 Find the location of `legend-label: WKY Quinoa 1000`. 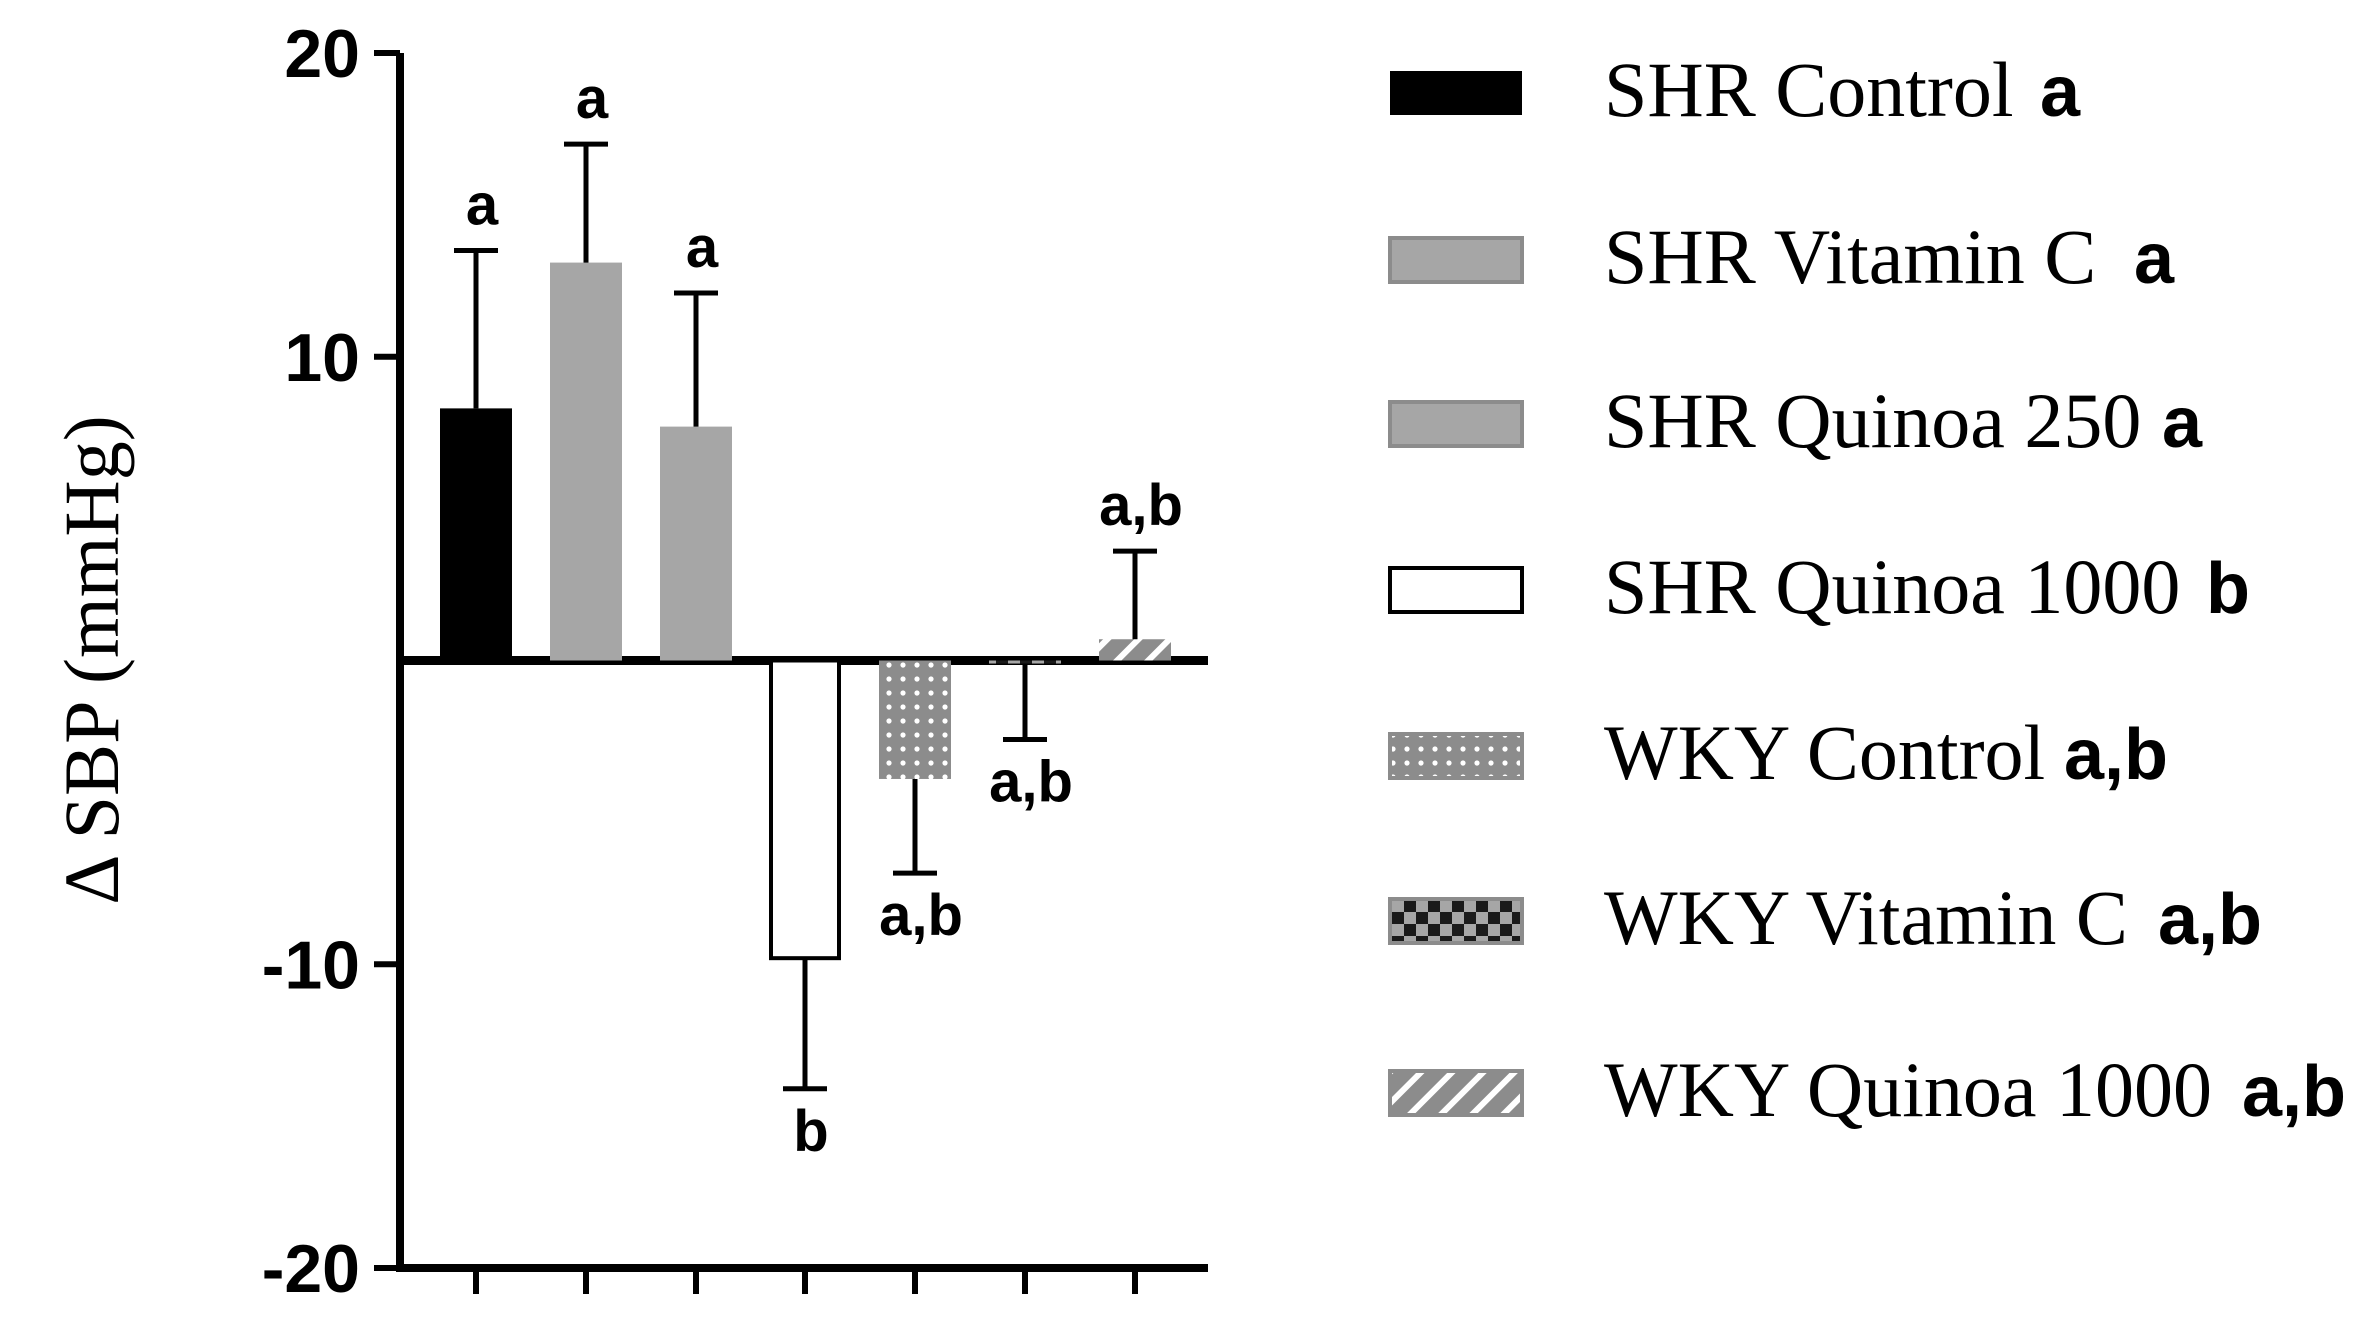

legend-label: WKY Quinoa 1000 is located at coordinates (1908, 1089).